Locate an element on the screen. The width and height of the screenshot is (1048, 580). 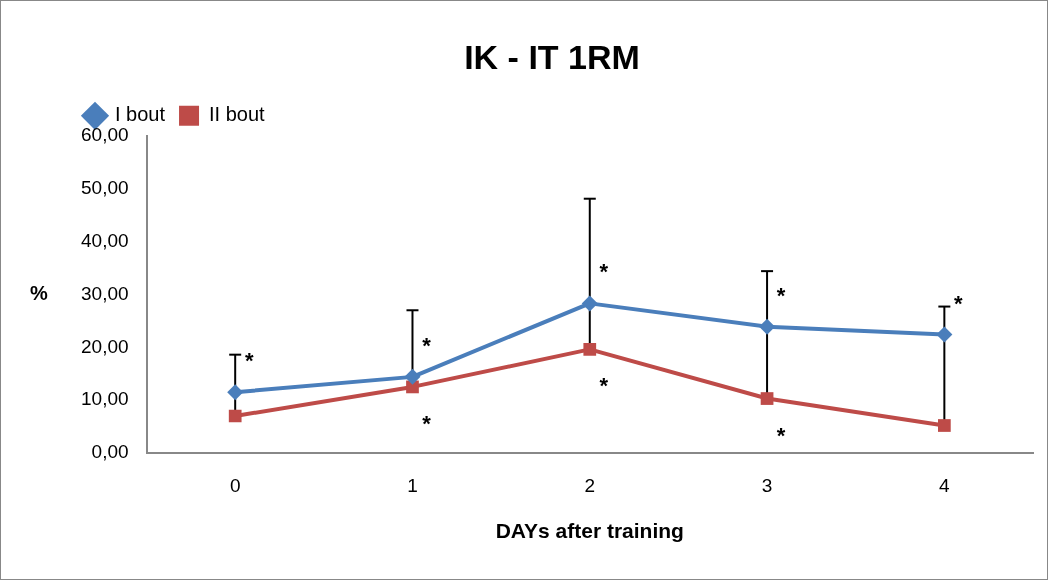
y-axis-title: % is located at coordinates (39, 292).